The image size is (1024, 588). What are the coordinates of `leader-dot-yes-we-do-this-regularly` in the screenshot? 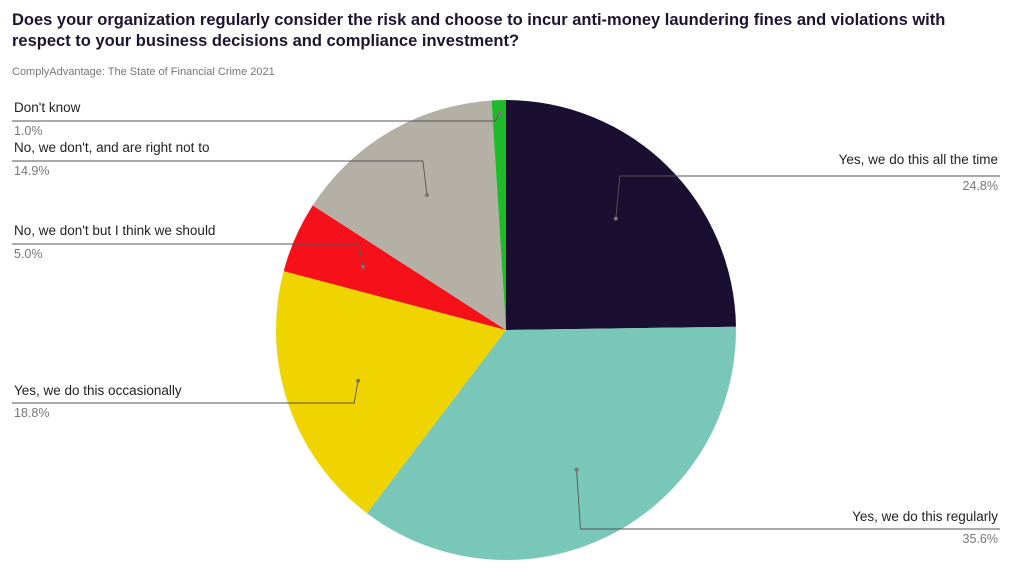 It's located at (576, 469).